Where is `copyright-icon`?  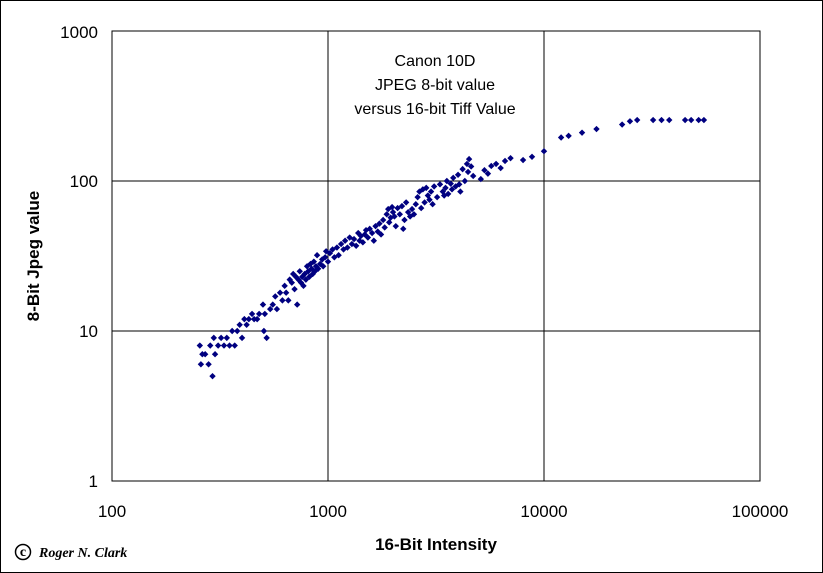 copyright-icon is located at coordinates (23, 552).